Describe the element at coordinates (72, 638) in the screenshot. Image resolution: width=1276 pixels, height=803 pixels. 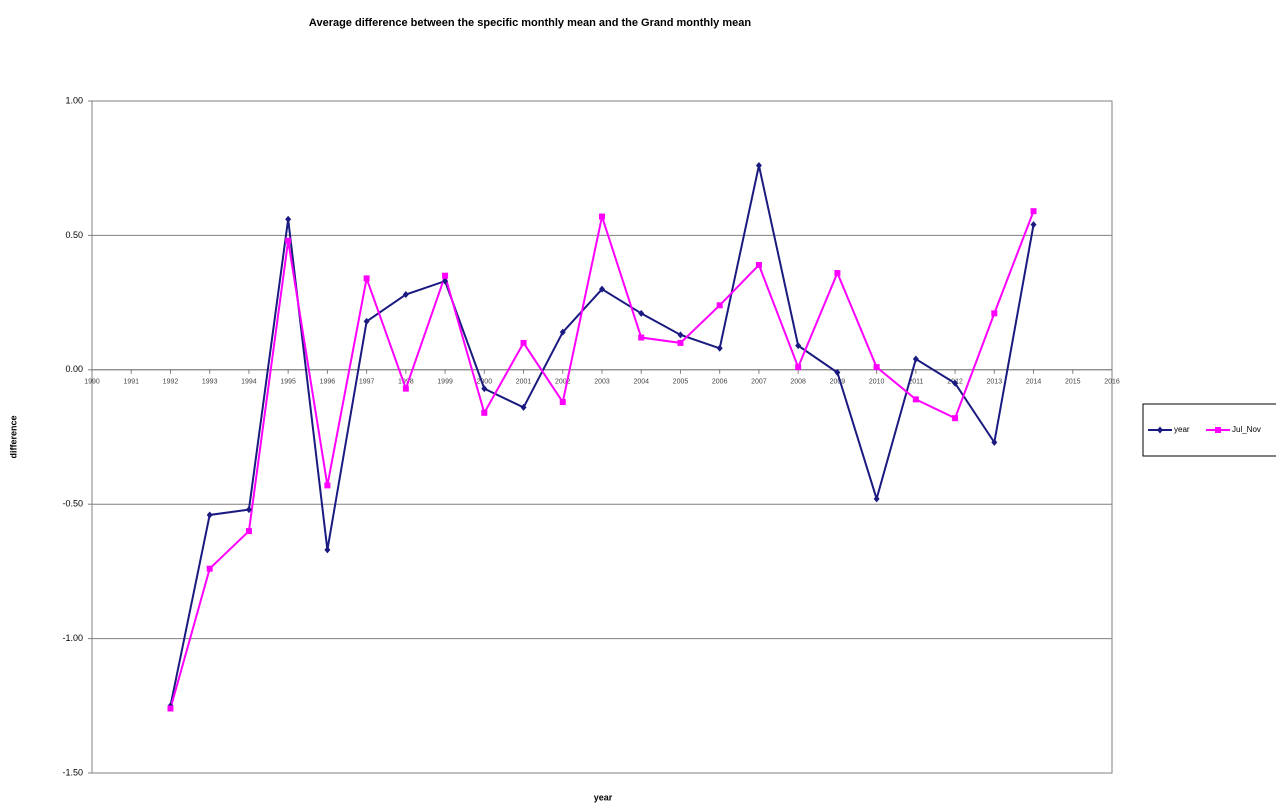
I see `y-tick-label: -1.00` at that location.